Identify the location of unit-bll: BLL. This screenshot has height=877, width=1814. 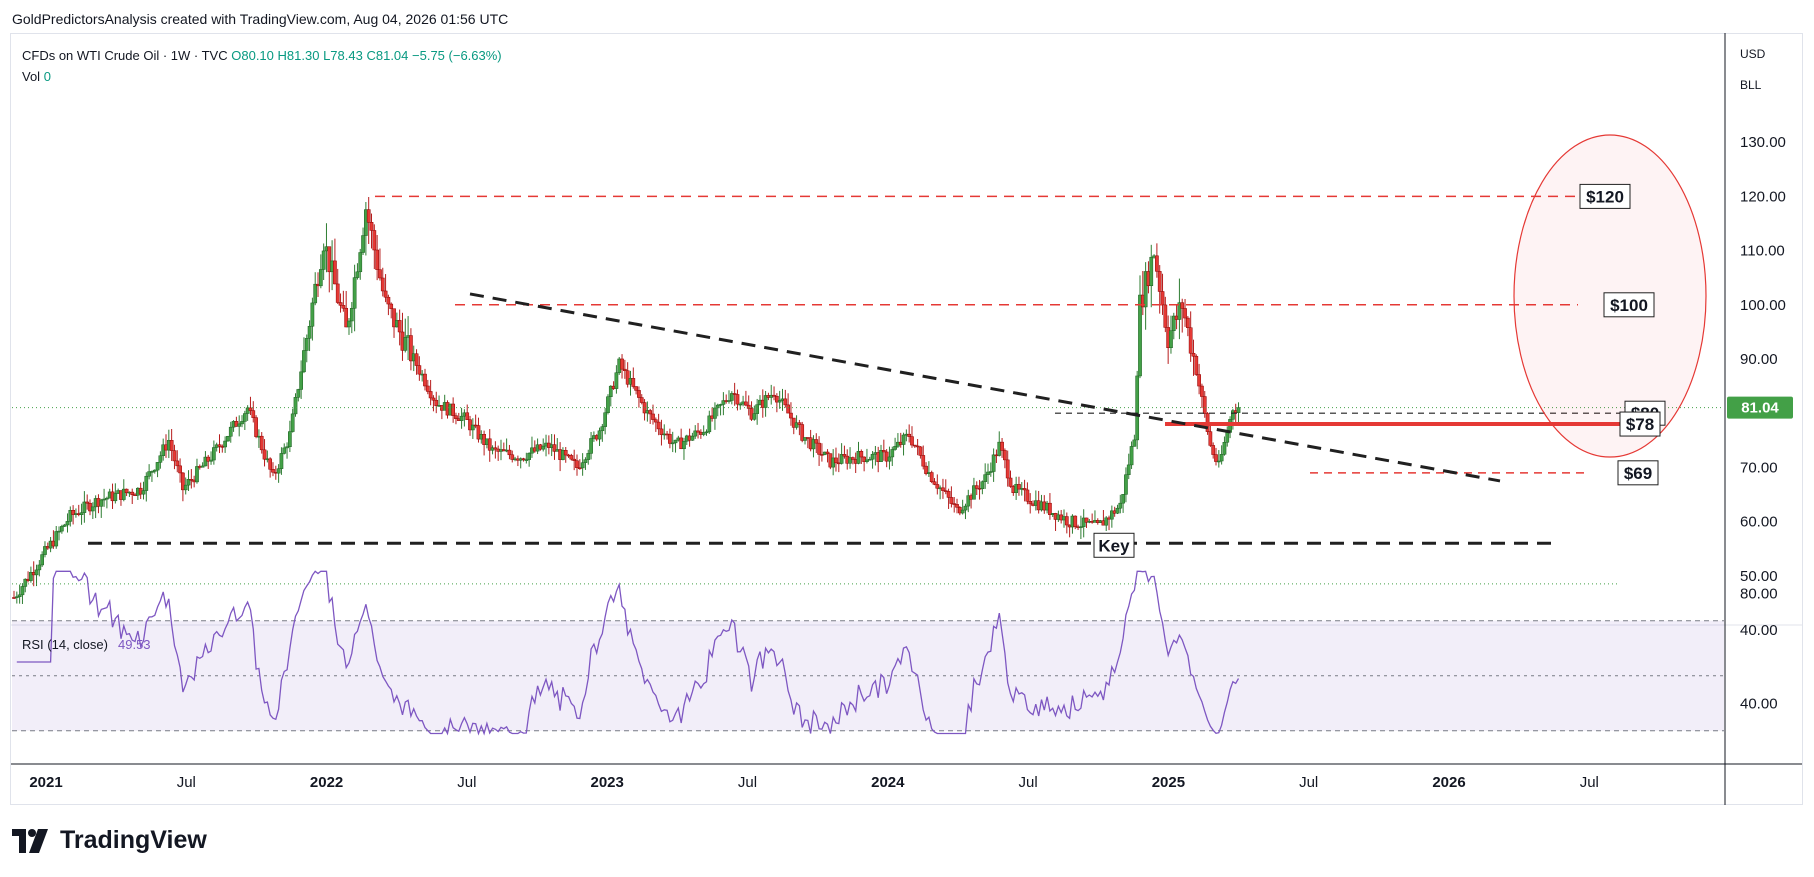
(1751, 85).